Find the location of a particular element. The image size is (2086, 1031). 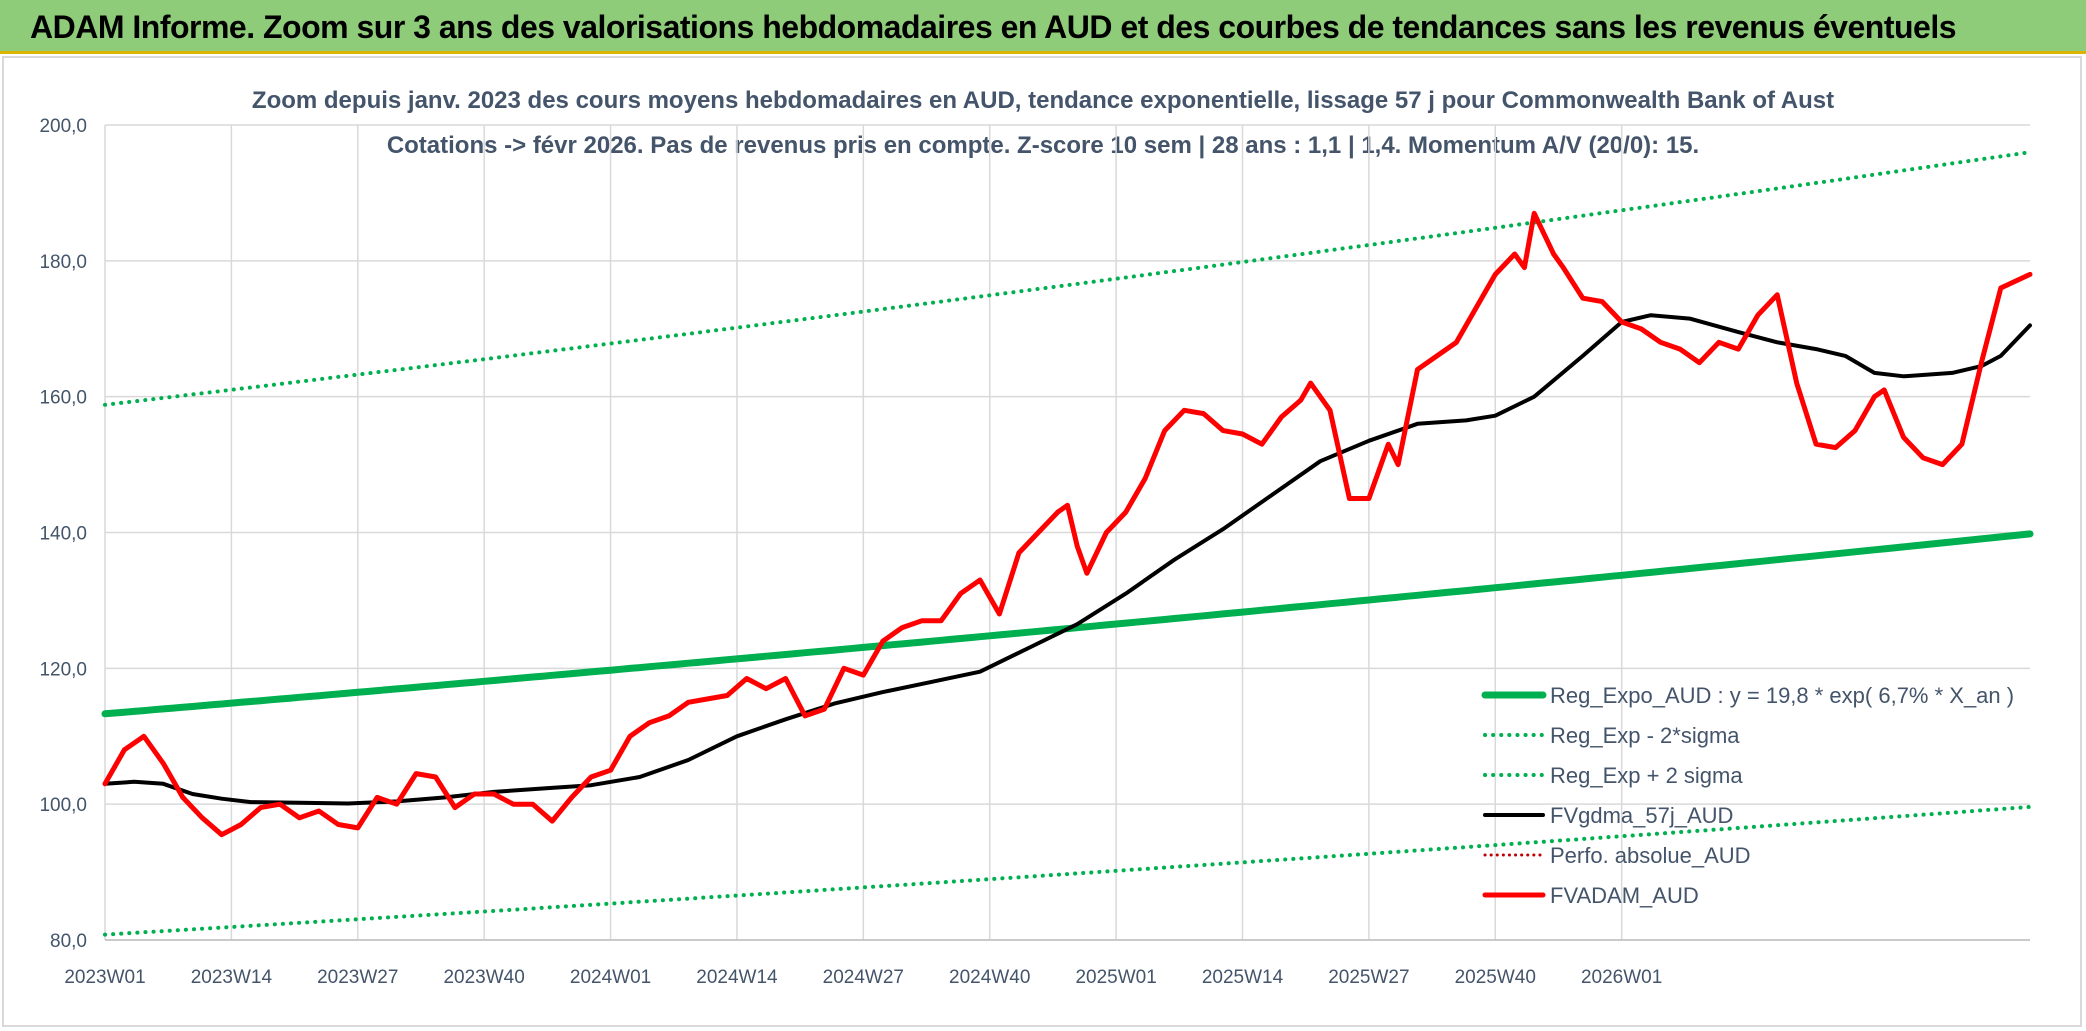

x-tick-label: 2024W27 is located at coordinates (863, 977).